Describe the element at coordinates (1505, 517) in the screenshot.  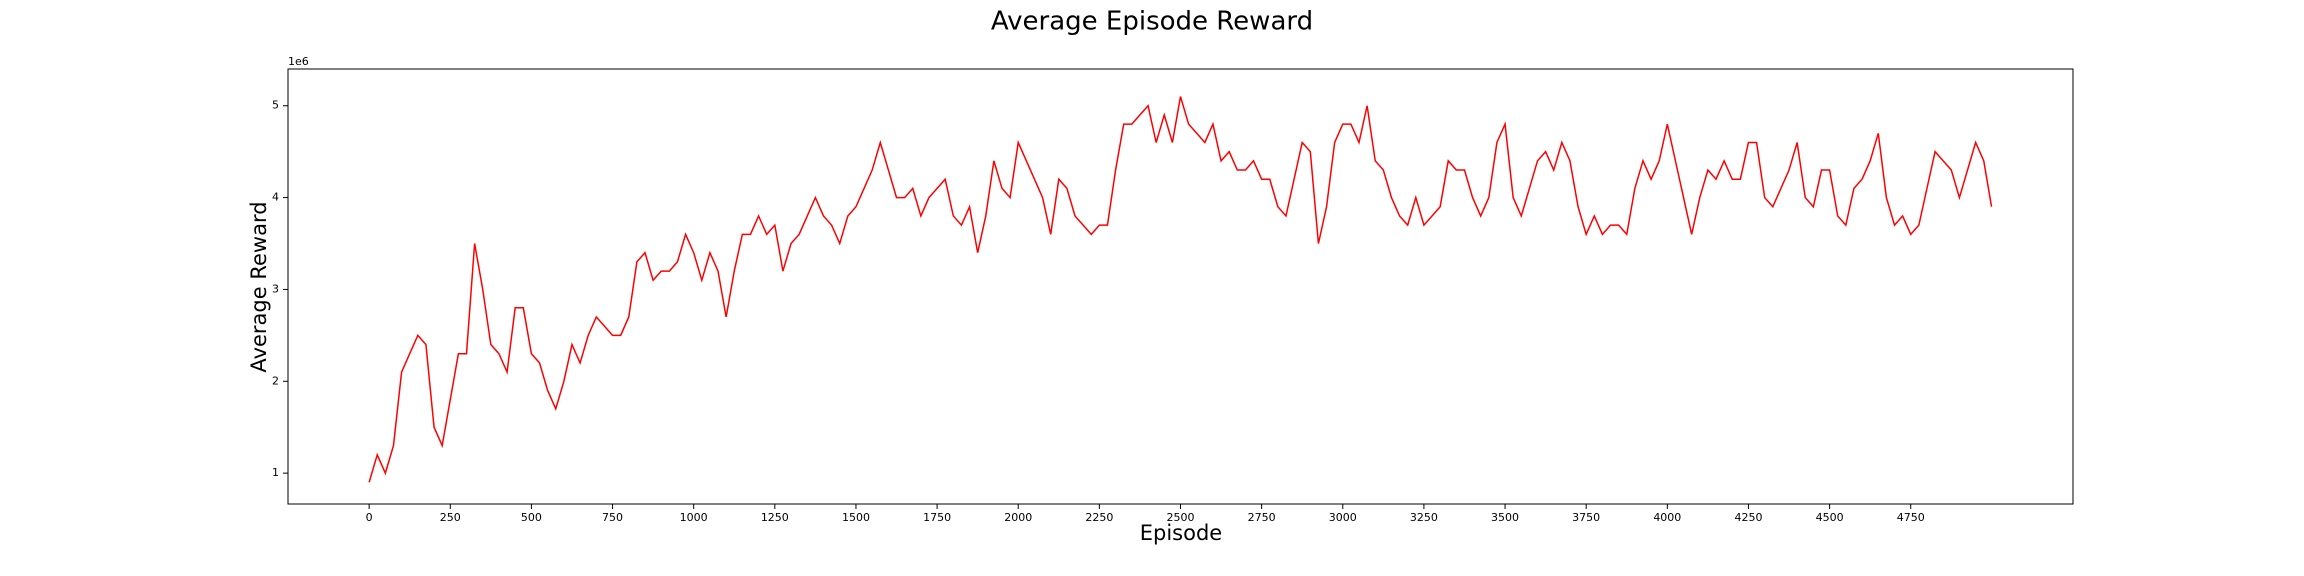
I see `x-tick-label: 3500` at that location.